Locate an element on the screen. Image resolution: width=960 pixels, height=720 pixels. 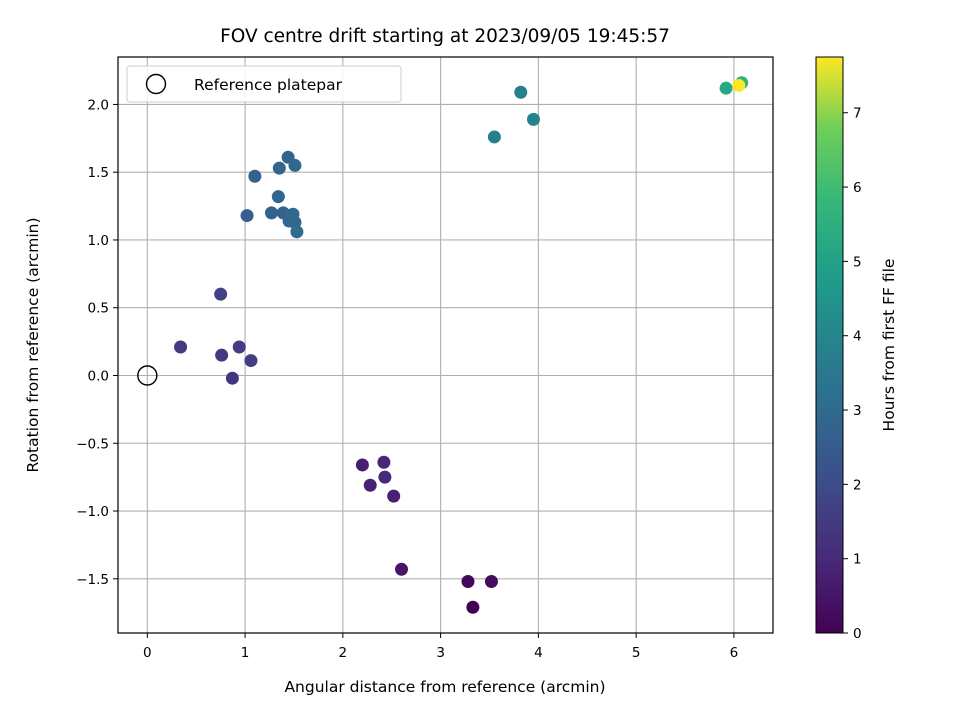
x-tick-label: 5 is located at coordinates (636, 653).